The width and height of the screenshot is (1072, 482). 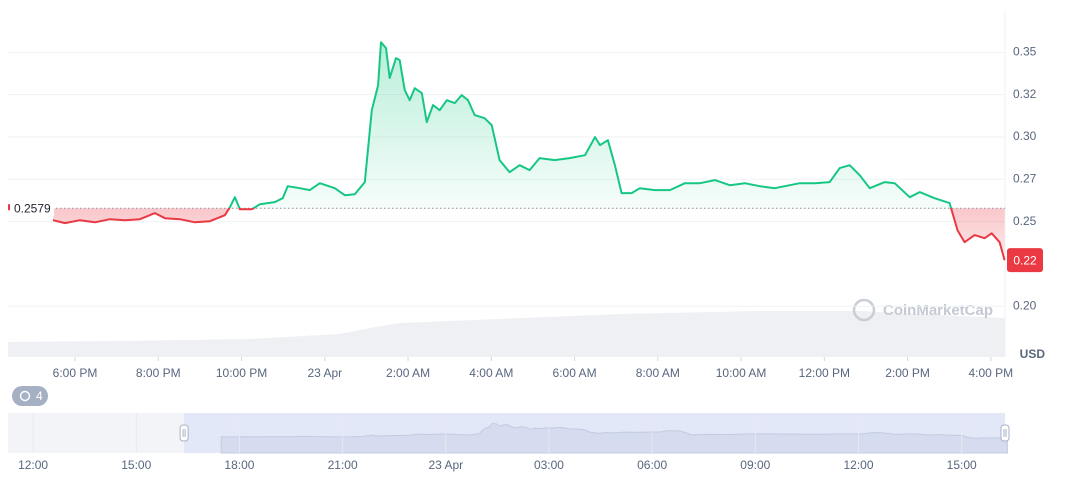 I want to click on x-tick-label: 6:00 AM, so click(x=575, y=373).